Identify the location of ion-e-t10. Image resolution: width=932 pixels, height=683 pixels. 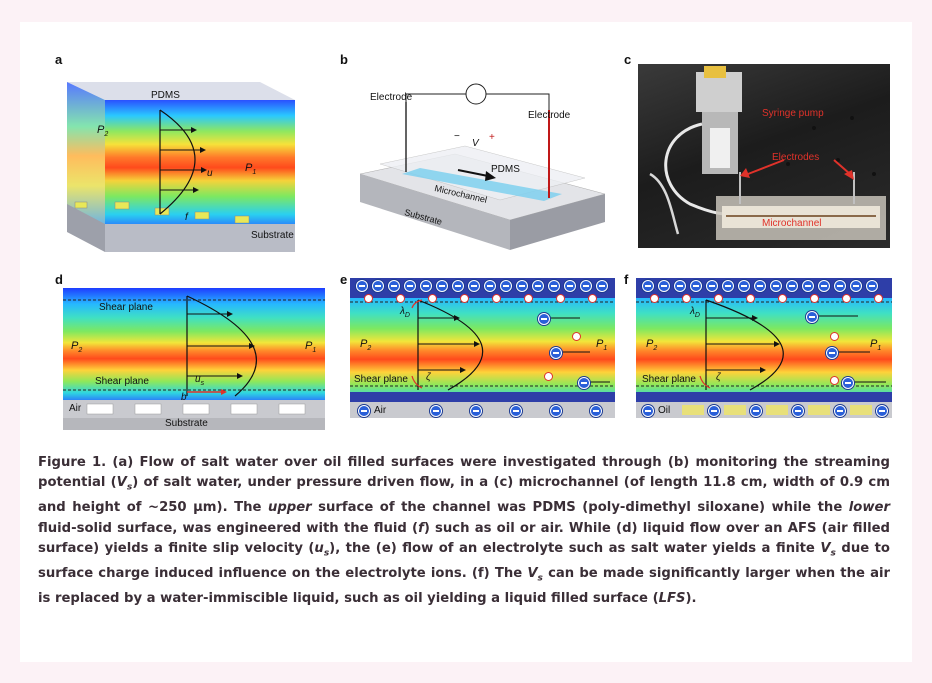
(506, 286).